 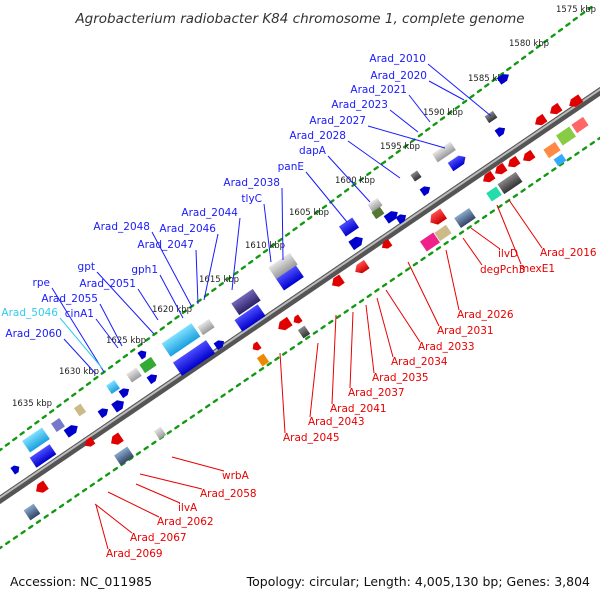 What do you see at coordinates (502, 270) in the screenshot?
I see `gene-label-reverse: degPch3` at bounding box center [502, 270].